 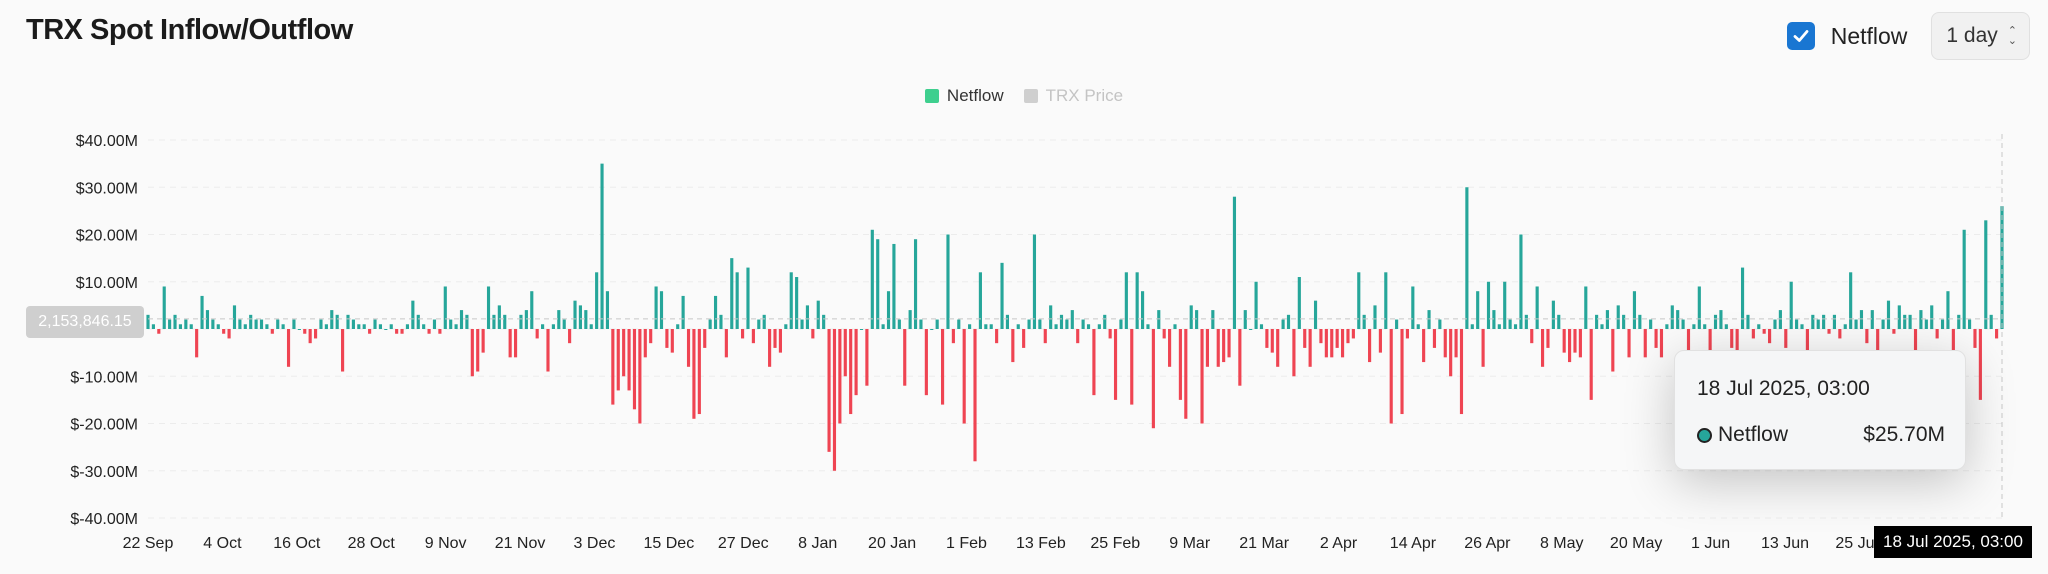 What do you see at coordinates (1800, 36) in the screenshot?
I see `netflow-checkbox` at bounding box center [1800, 36].